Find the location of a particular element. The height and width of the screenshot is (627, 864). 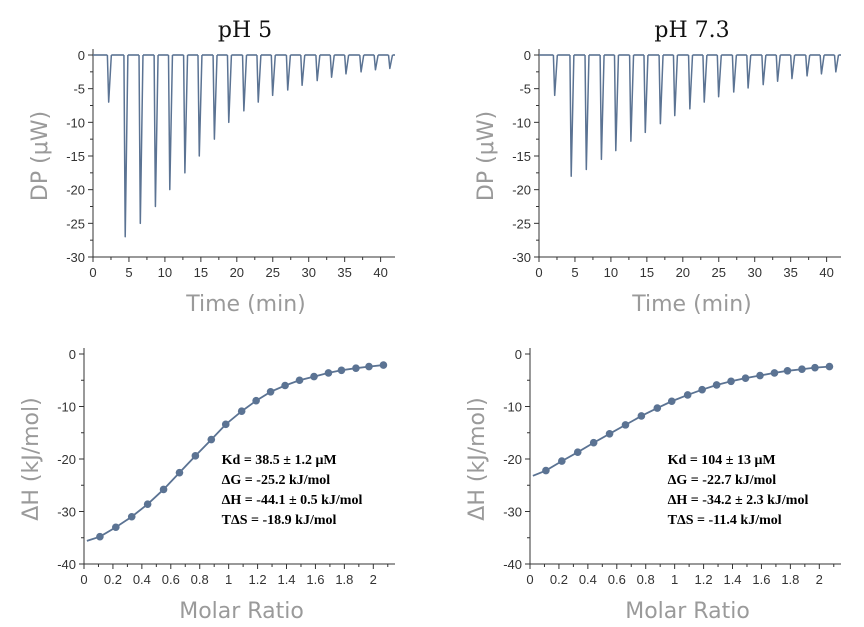

x-tick-label: 2 is located at coordinates (373, 579).